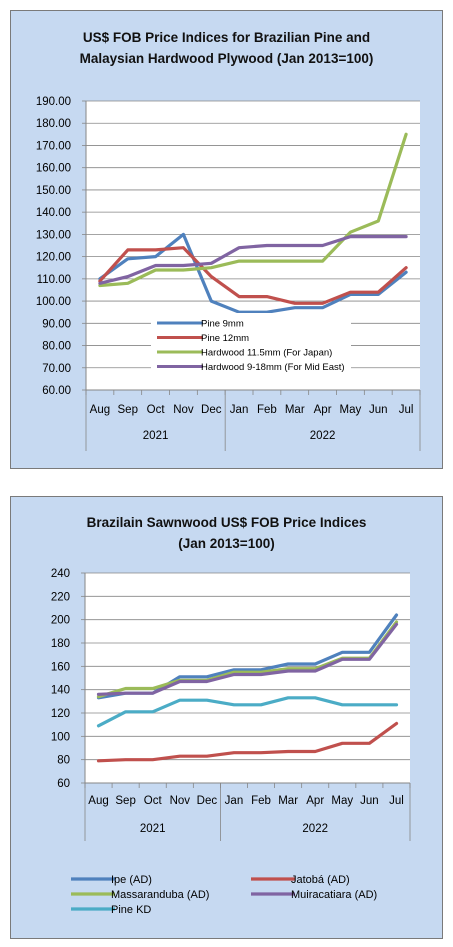 This screenshot has height=947, width=453. What do you see at coordinates (56, 391) in the screenshot?
I see `y-tick-label: 60.00` at bounding box center [56, 391].